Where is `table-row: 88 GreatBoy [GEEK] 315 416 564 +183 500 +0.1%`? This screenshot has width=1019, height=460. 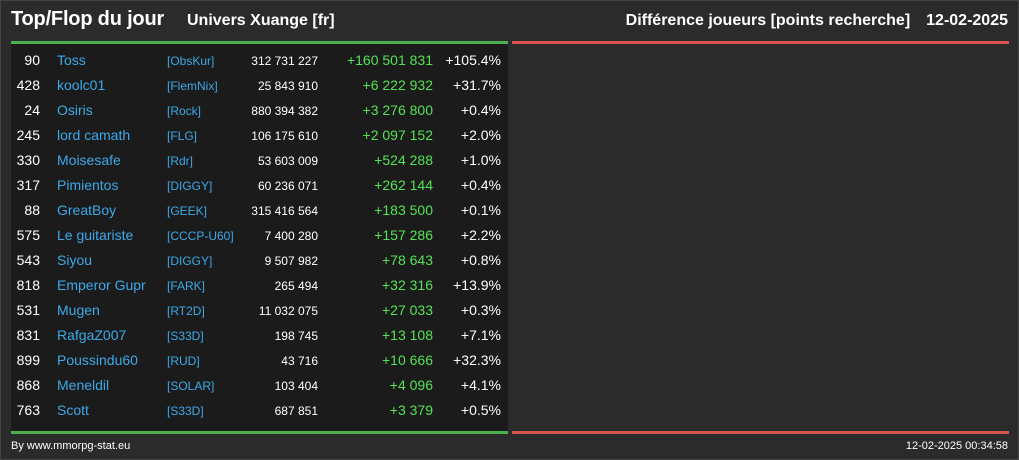 table-row: 88 GreatBoy [GEEK] 315 416 564 +183 500 +0.1% is located at coordinates (259, 210).